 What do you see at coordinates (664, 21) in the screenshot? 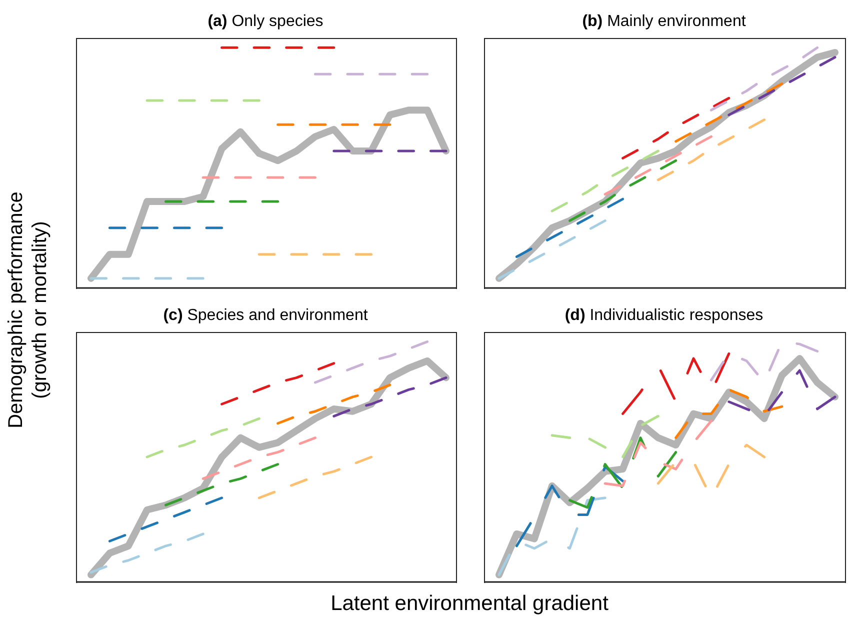
I see `chart-title: (b) Mainly environment` at bounding box center [664, 21].